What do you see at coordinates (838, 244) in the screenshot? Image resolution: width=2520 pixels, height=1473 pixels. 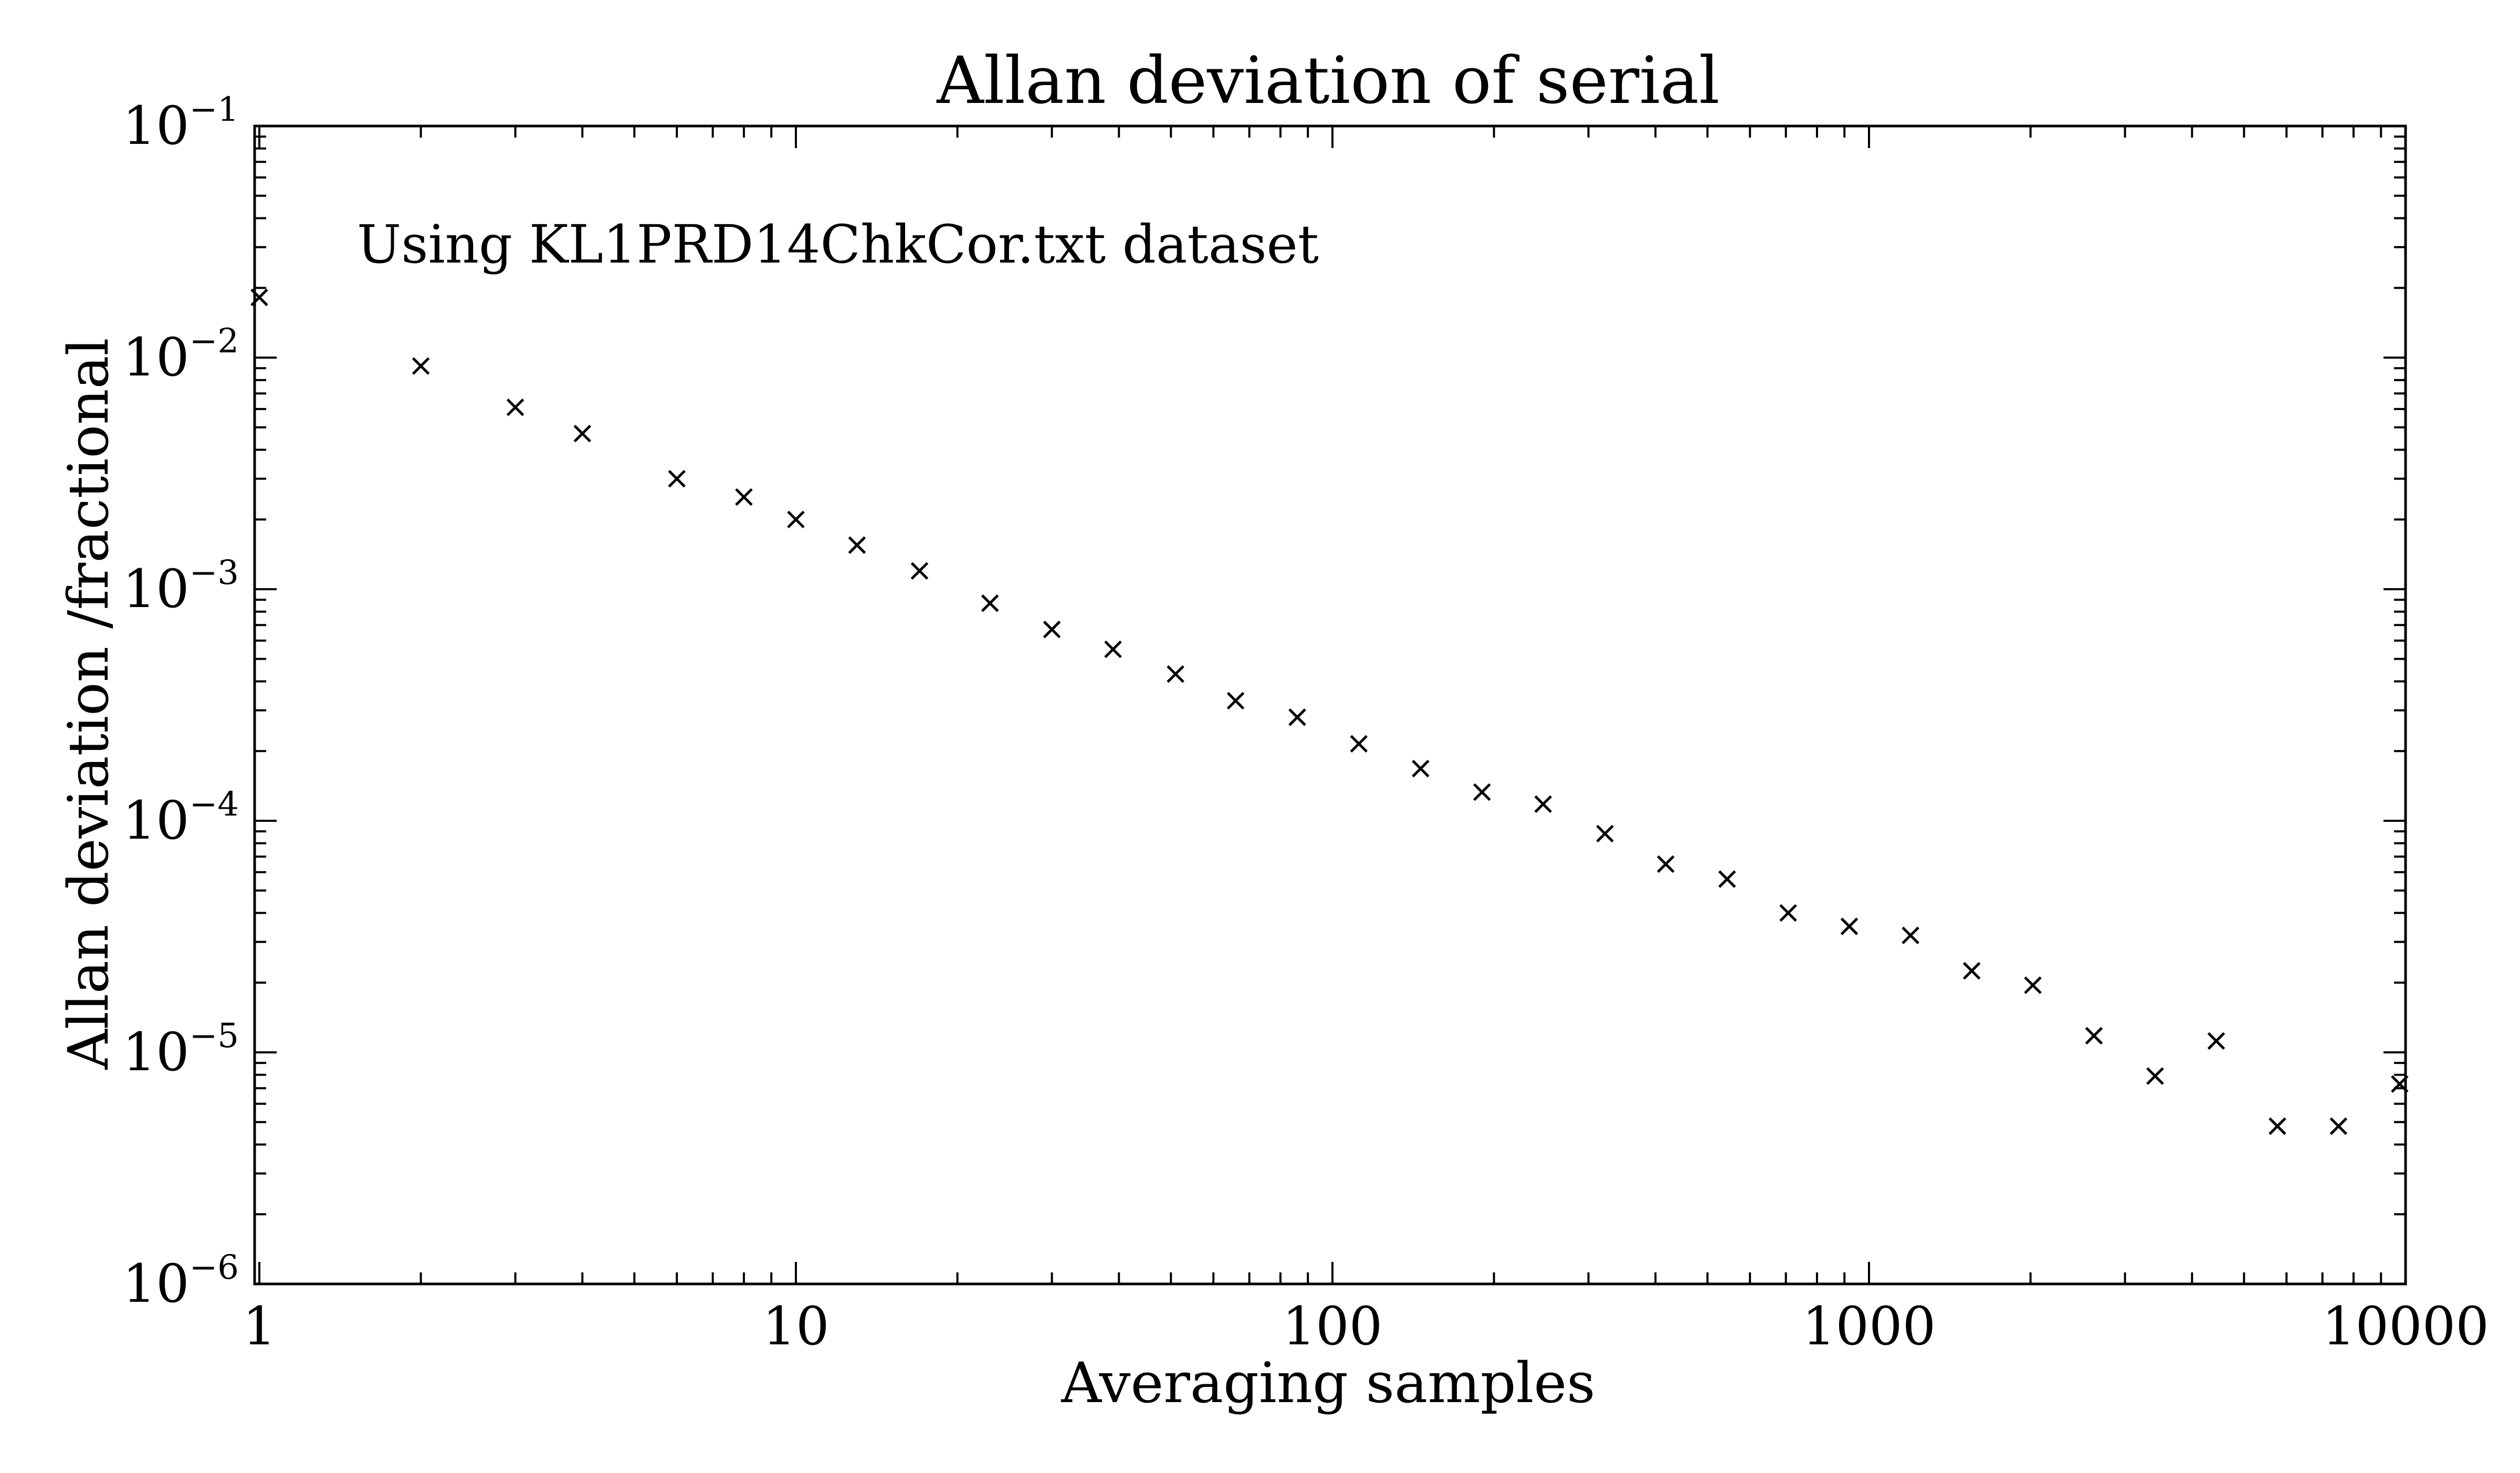 I see `chart-annotation: Using KL1PRD14ChkCor.txt dataset` at bounding box center [838, 244].